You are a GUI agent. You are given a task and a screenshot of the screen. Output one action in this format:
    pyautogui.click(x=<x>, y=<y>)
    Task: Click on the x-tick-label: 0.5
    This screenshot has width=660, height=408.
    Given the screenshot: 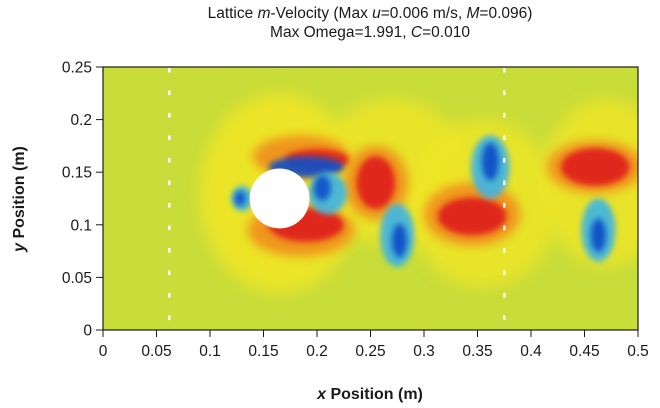 What is the action you would take?
    pyautogui.click(x=638, y=351)
    